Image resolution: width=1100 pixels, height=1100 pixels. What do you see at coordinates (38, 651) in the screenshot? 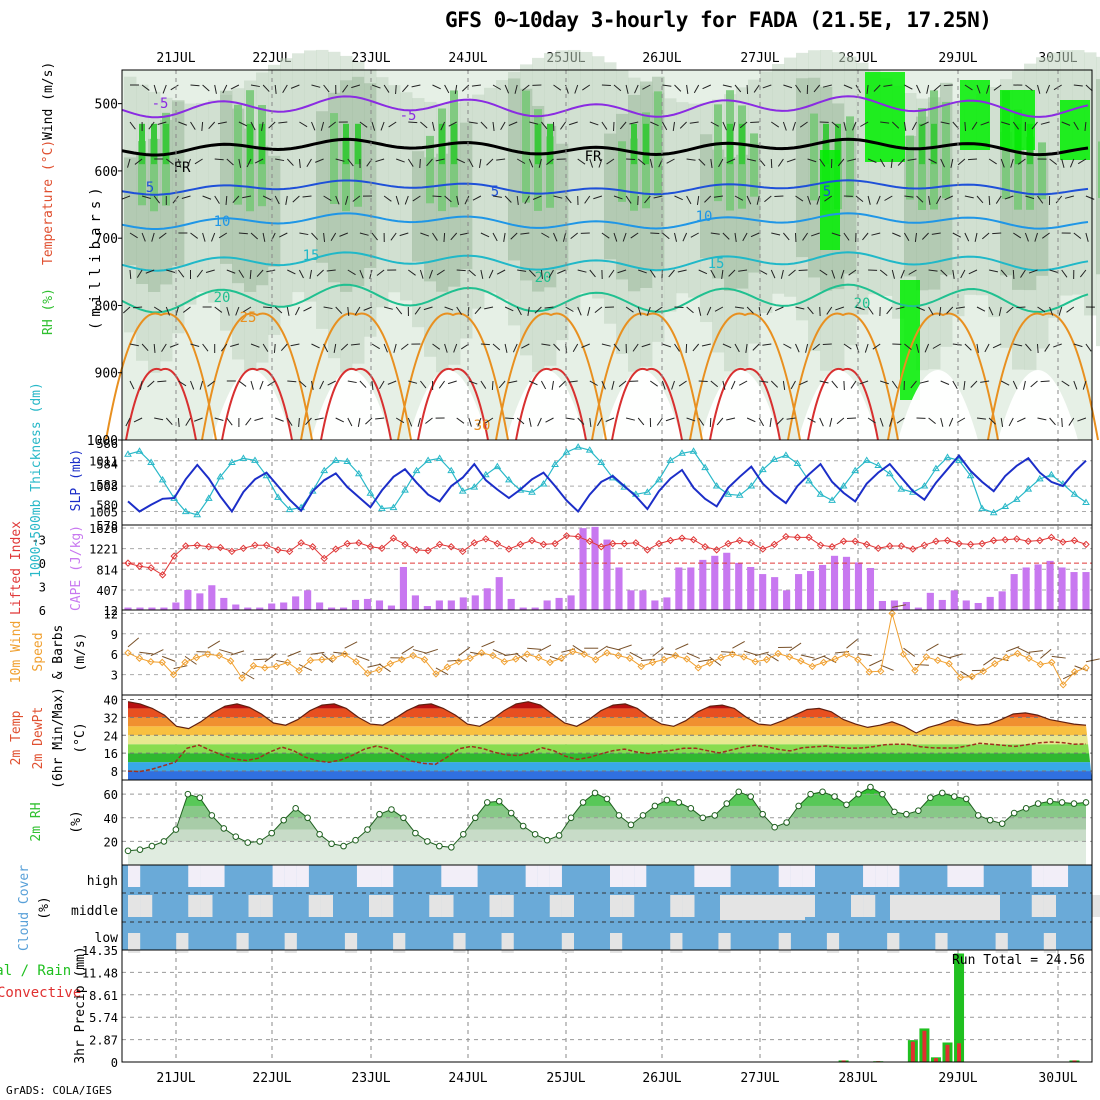
I see `ylabel-speed: Speed` at bounding box center [38, 651].